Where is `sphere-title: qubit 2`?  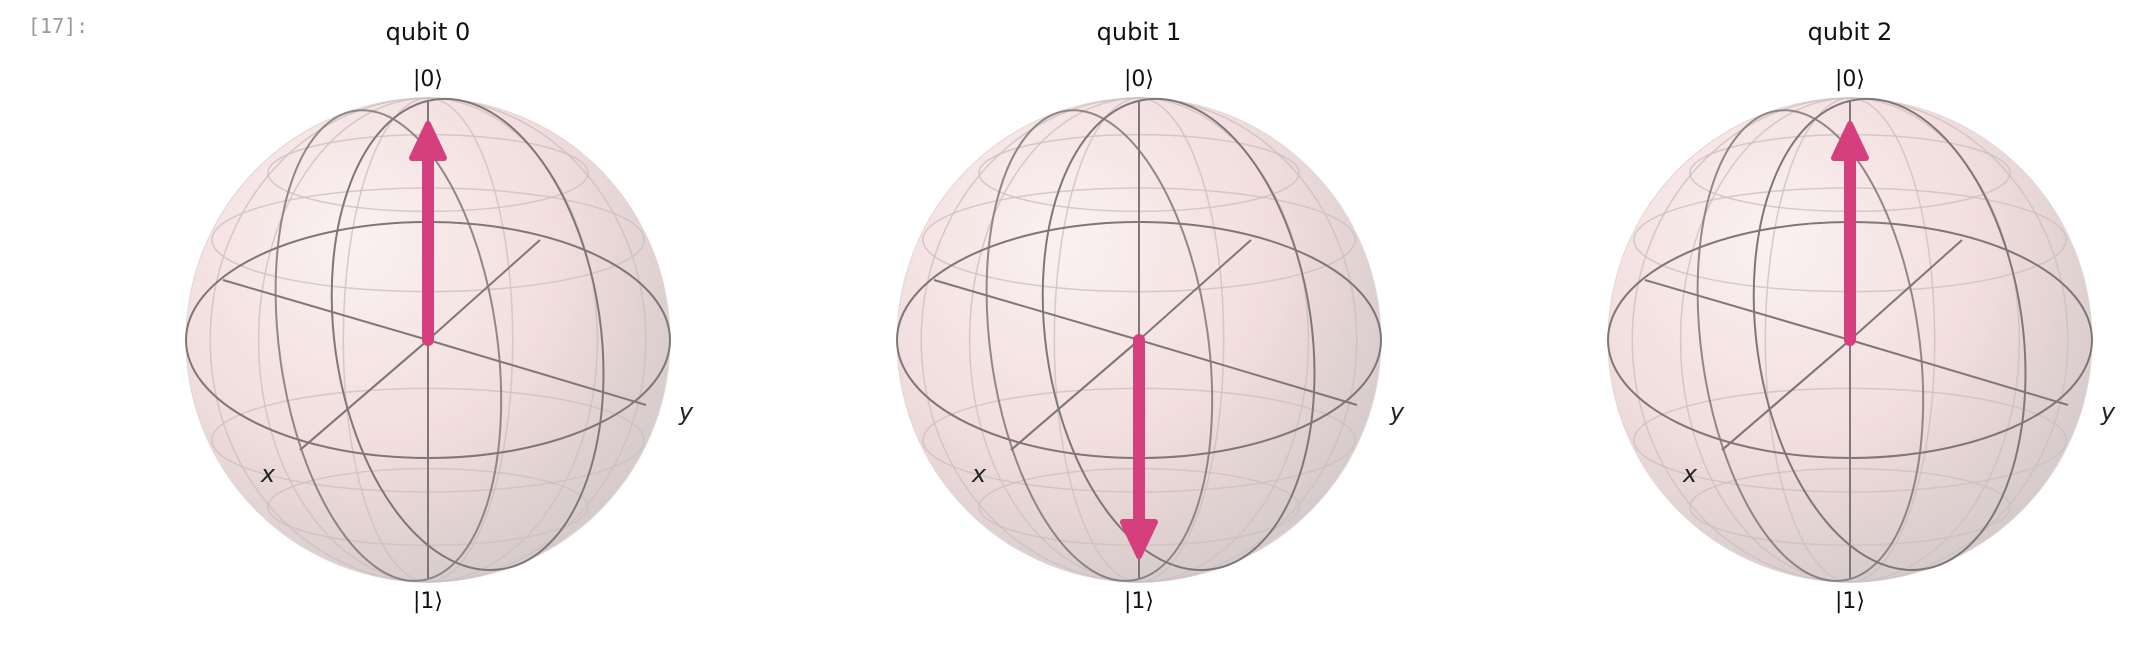
sphere-title: qubit 2 is located at coordinates (1850, 32).